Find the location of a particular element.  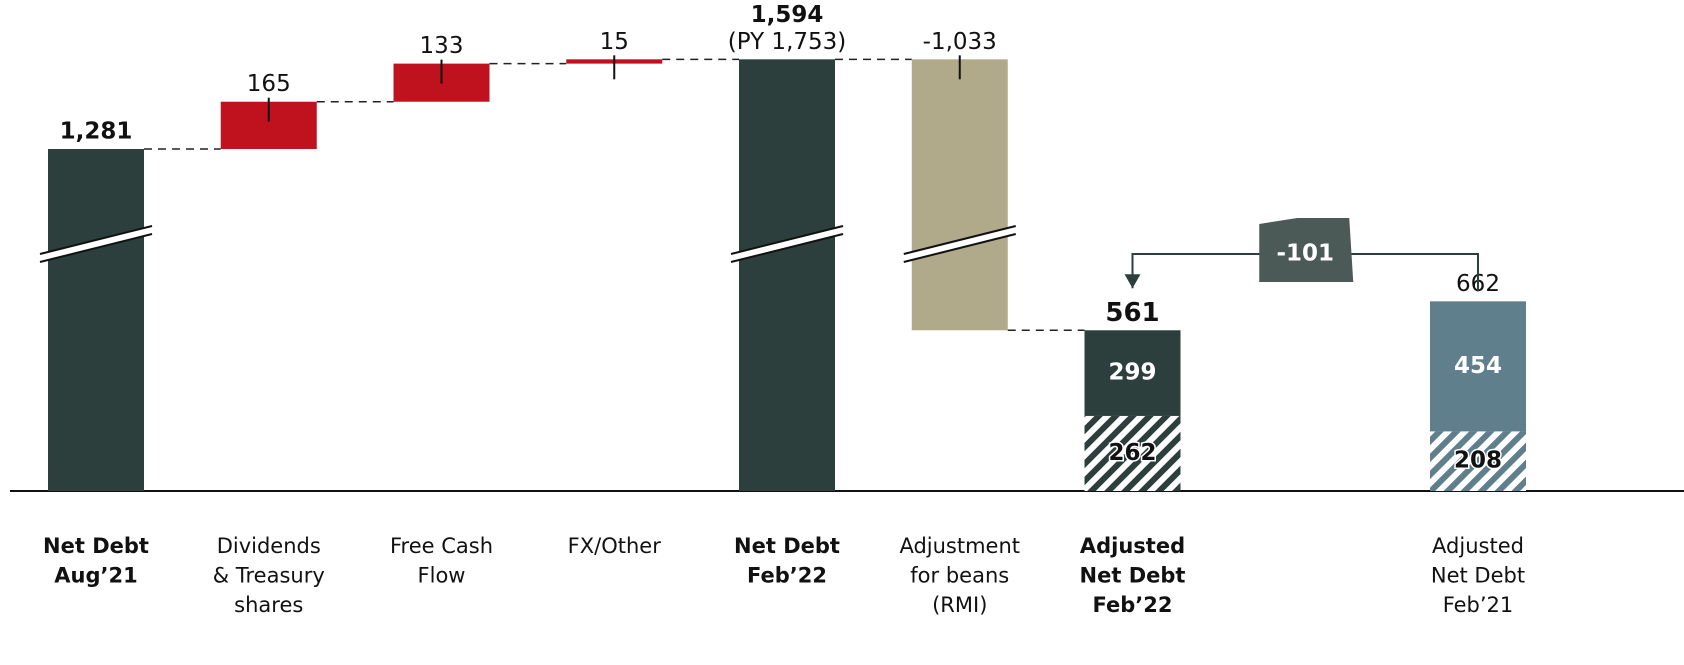

x-tick-label: Feb’21 is located at coordinates (1478, 605).